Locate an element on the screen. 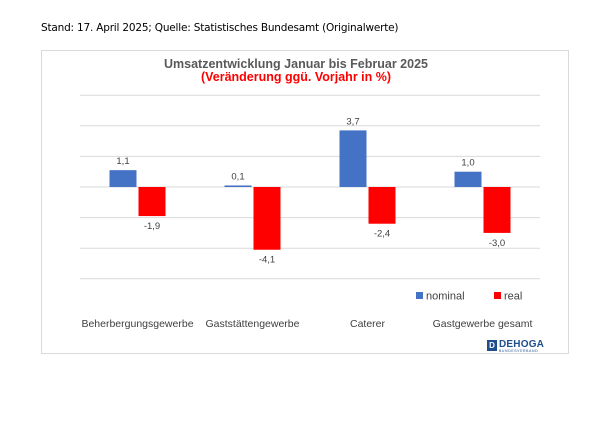 The height and width of the screenshot is (432, 610). logo-subtext: BUNDESVERBAND is located at coordinates (519, 351).